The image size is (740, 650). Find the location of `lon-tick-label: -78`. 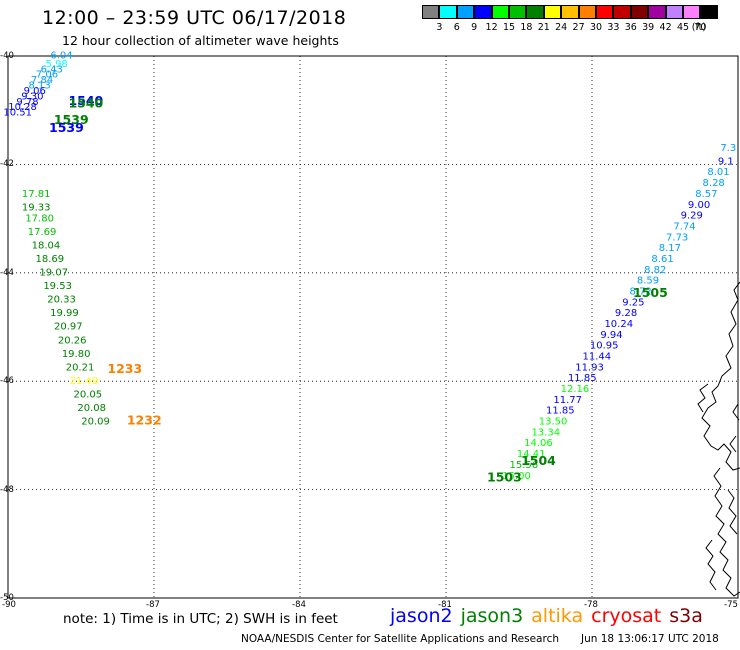

lon-tick-label: -78 is located at coordinates (591, 605).